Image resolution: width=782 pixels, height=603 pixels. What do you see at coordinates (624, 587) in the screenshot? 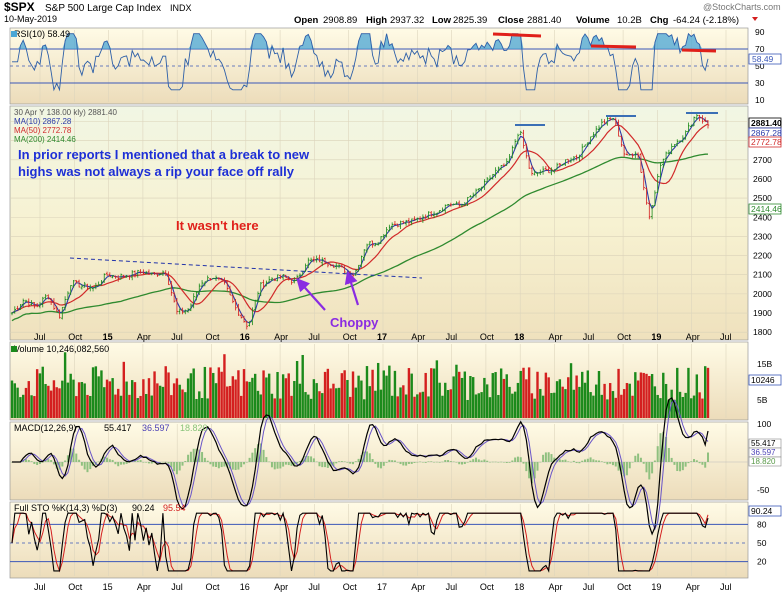
I see `x-tick-label: Oct` at bounding box center [624, 587].